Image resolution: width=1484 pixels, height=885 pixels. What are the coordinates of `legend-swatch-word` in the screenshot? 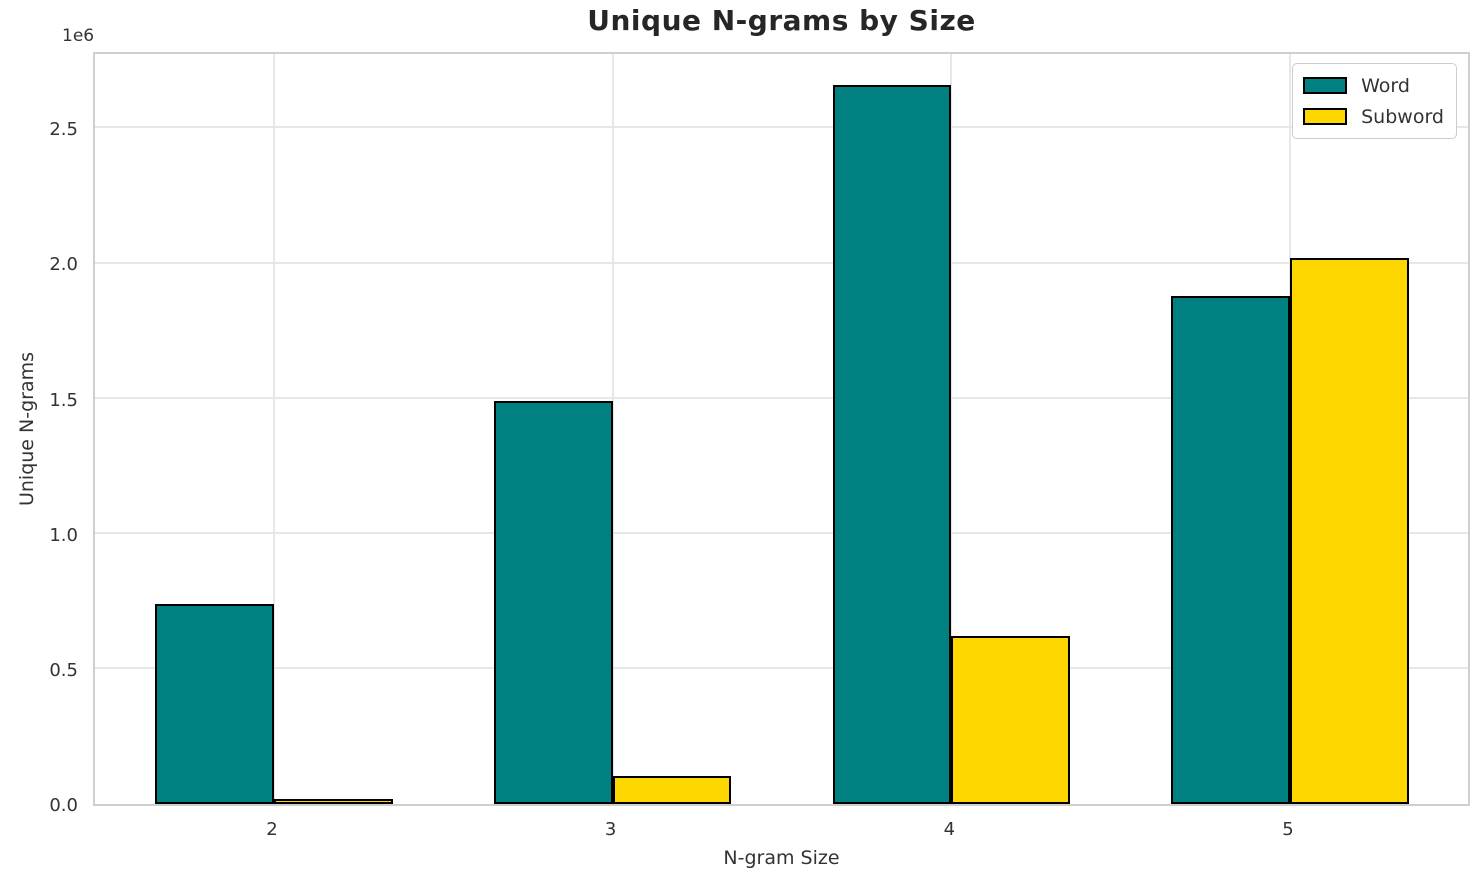 It's located at (1325, 85).